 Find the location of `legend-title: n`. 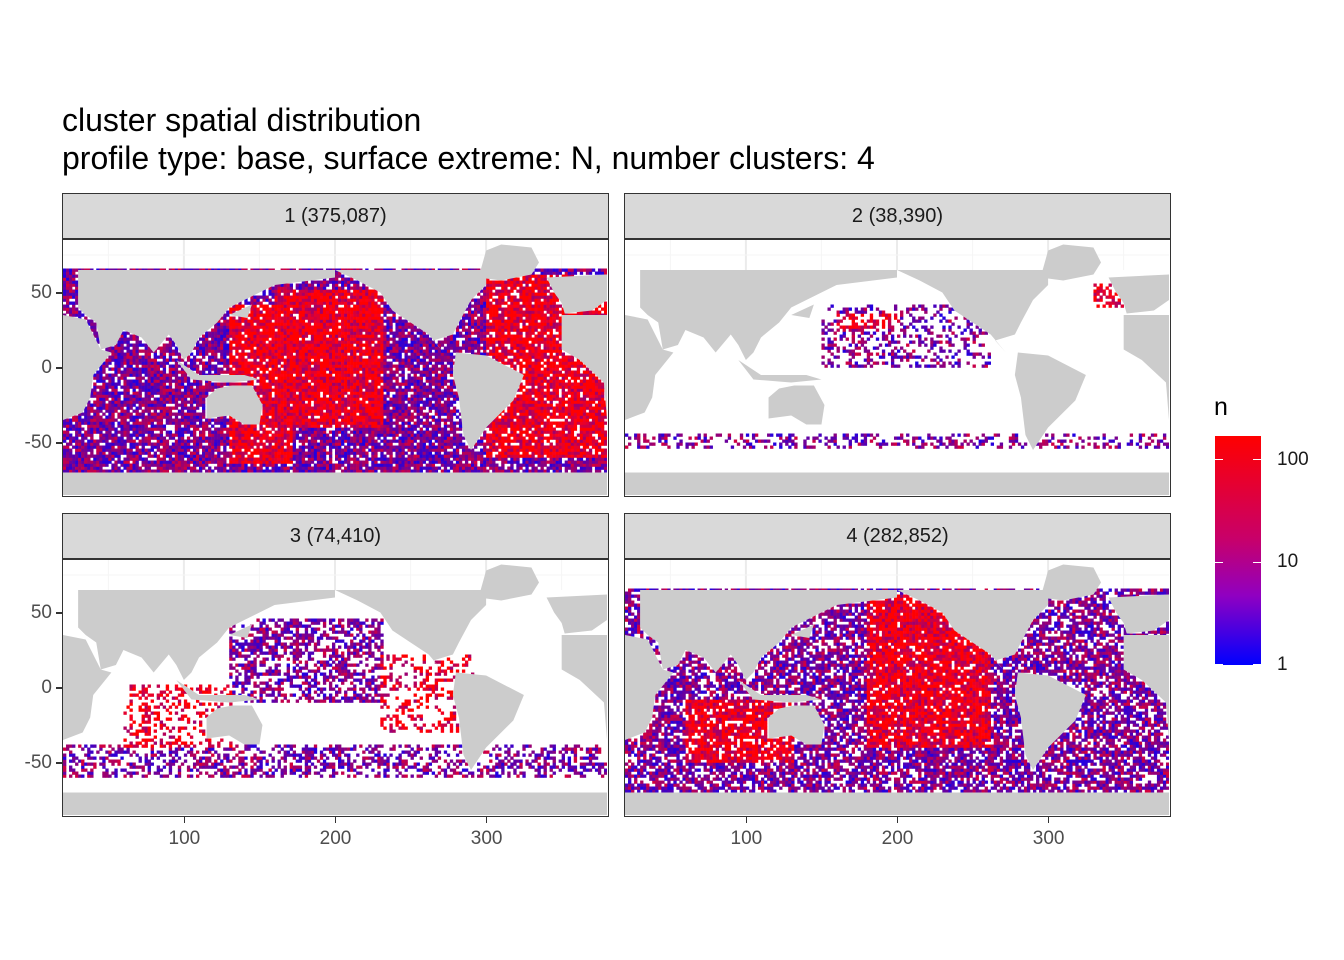

legend-title: n is located at coordinates (1221, 407).